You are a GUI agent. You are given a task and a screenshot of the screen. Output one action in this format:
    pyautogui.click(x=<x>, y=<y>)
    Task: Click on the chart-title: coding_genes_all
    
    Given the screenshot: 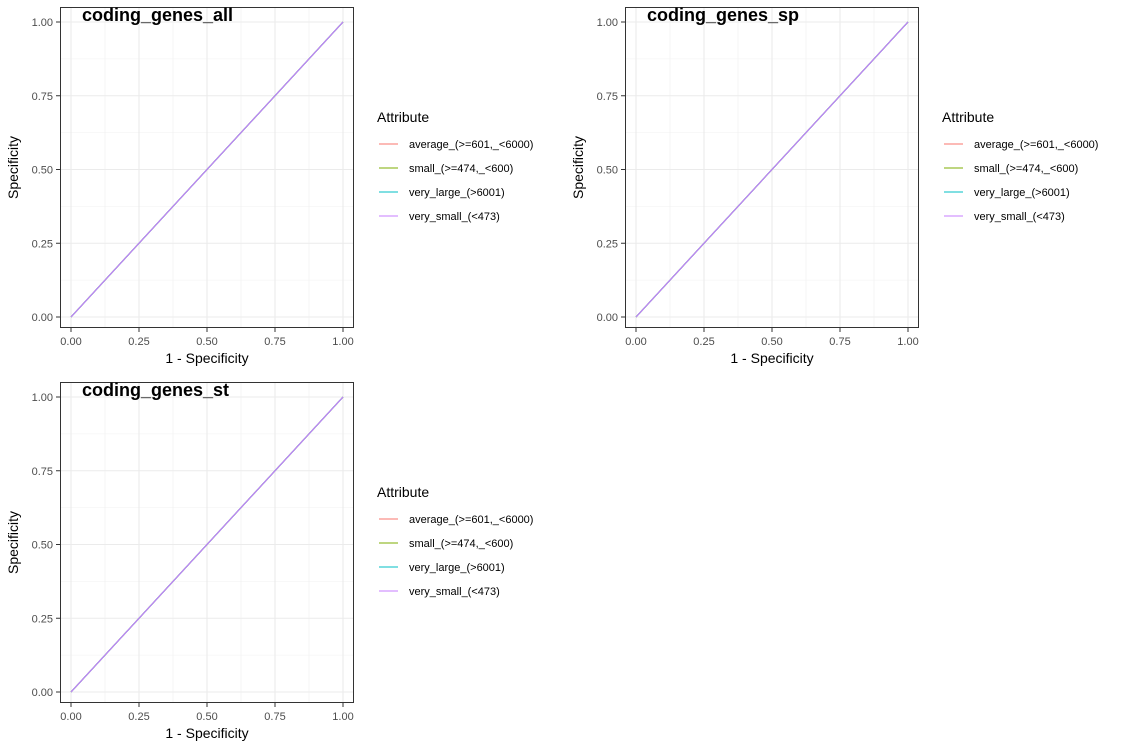 What is the action you would take?
    pyautogui.click(x=157, y=15)
    